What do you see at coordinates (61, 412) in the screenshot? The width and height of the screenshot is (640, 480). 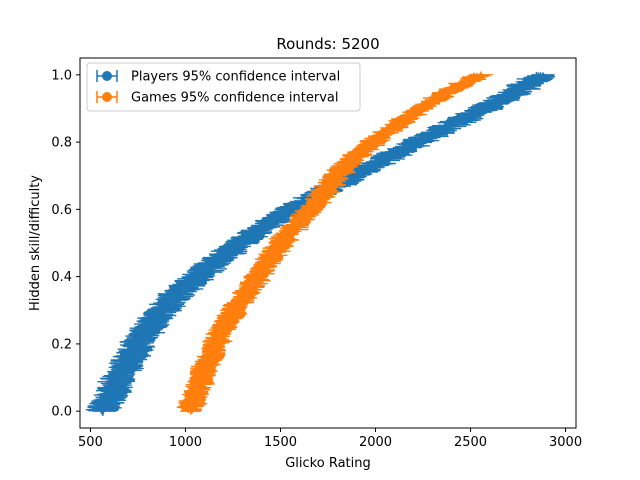 I see `y-tick-label: 0.0` at bounding box center [61, 412].